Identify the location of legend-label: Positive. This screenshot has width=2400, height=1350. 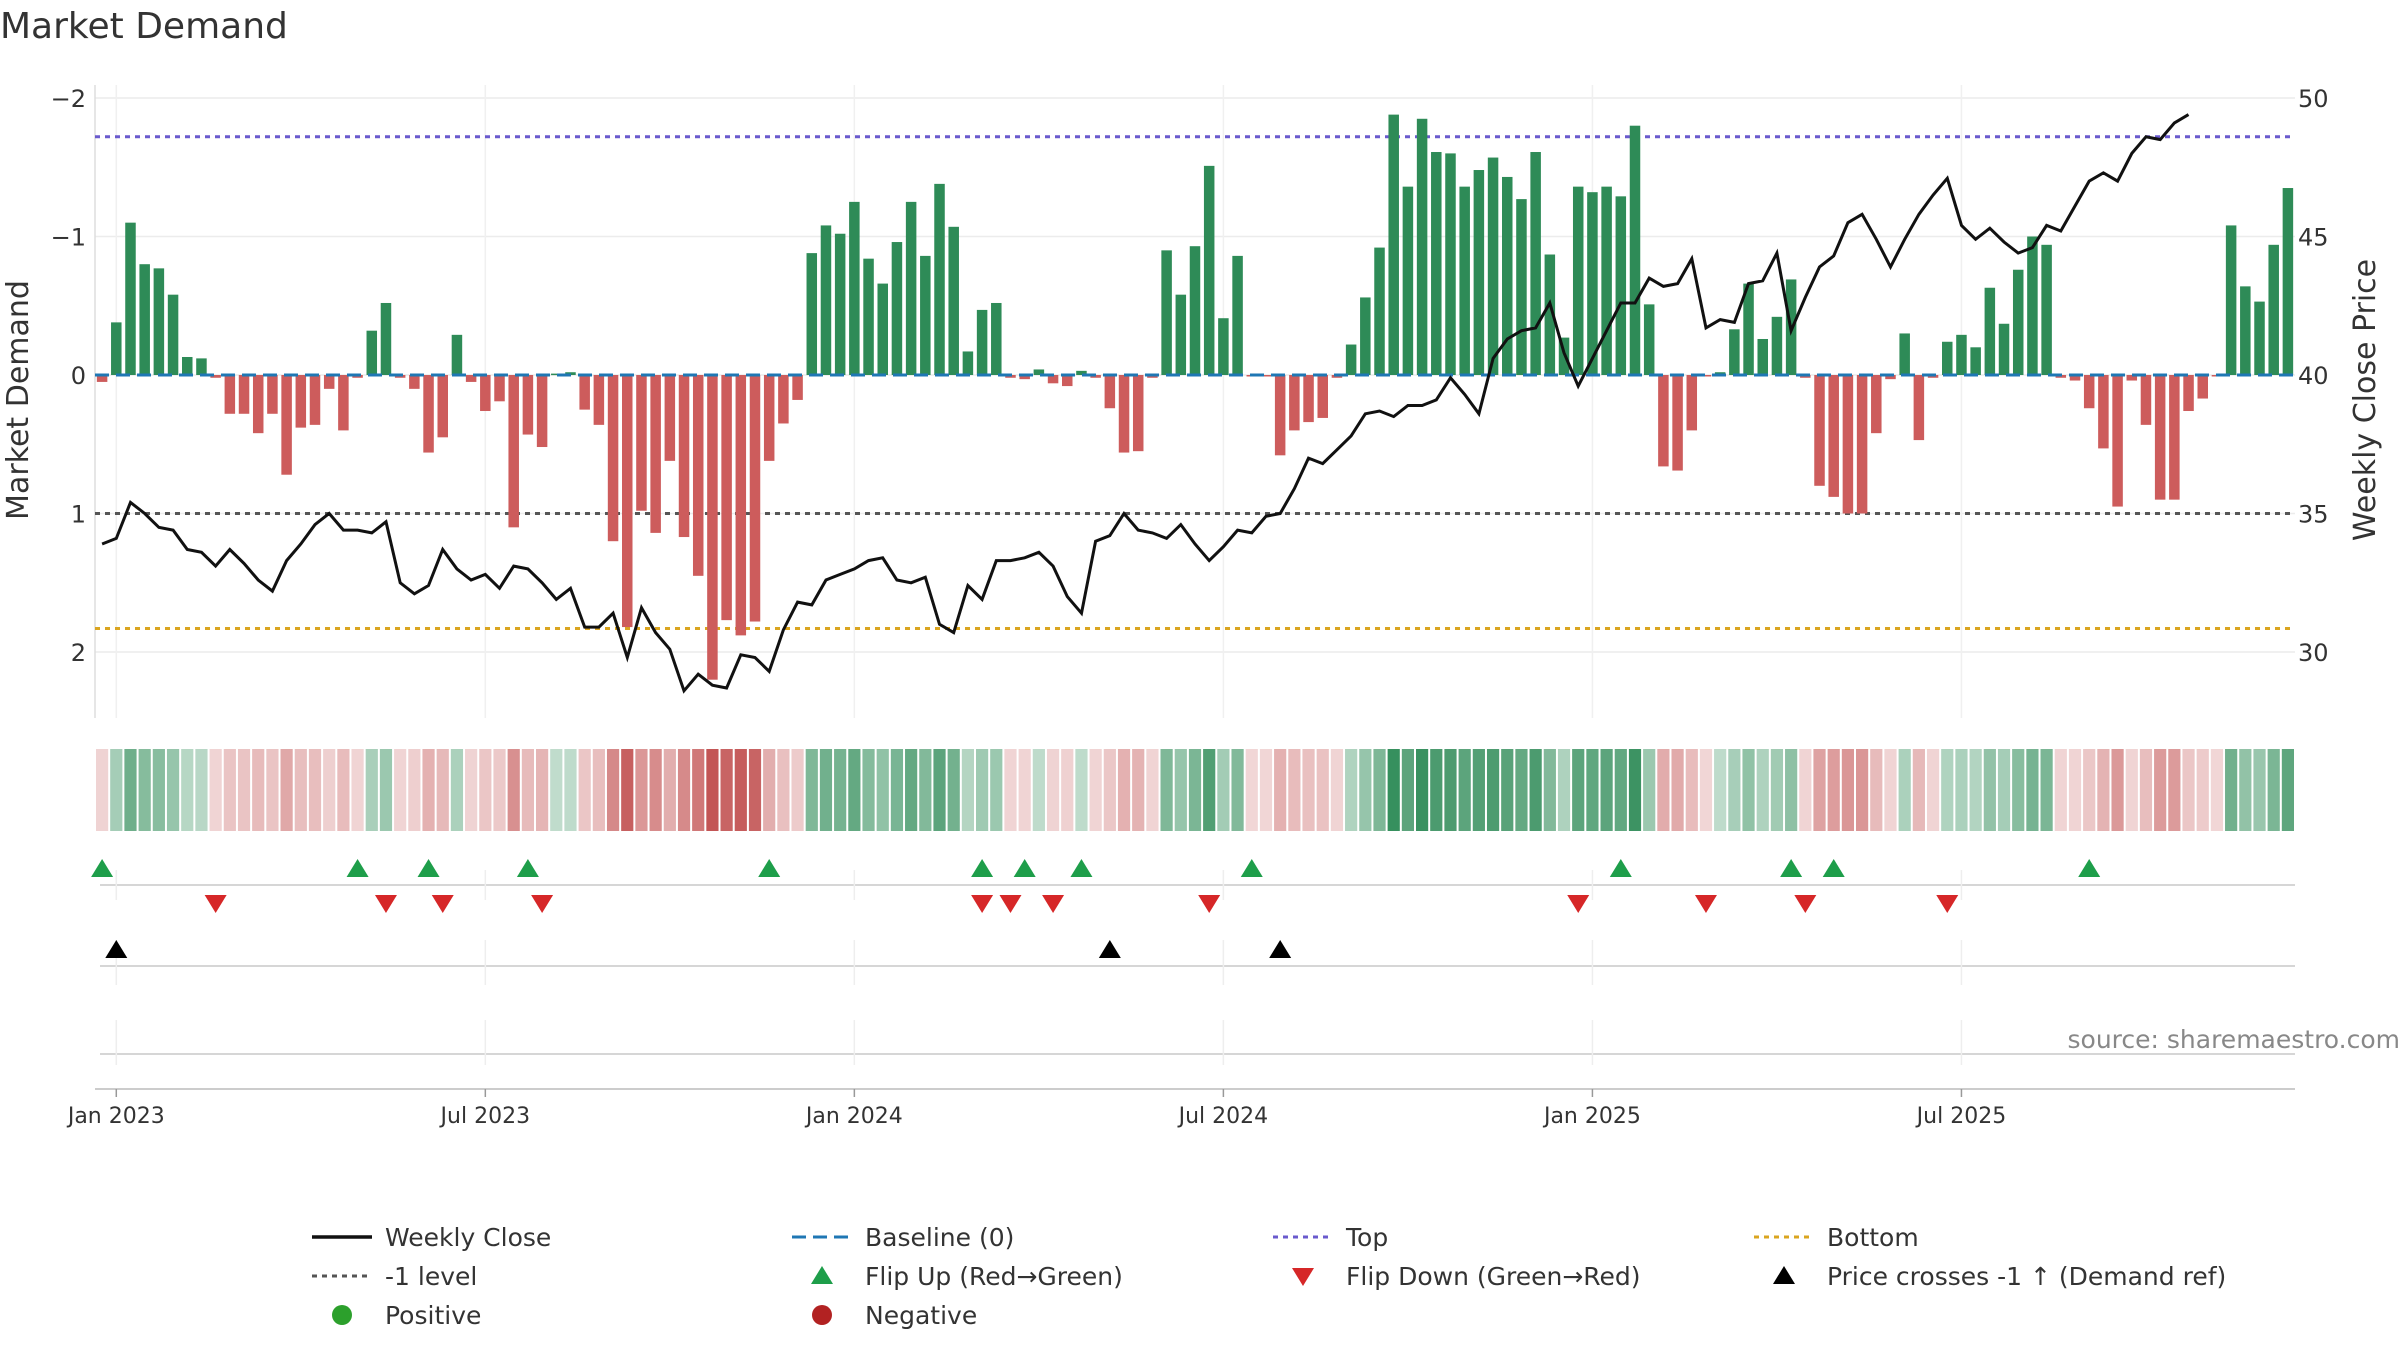
(433, 1315).